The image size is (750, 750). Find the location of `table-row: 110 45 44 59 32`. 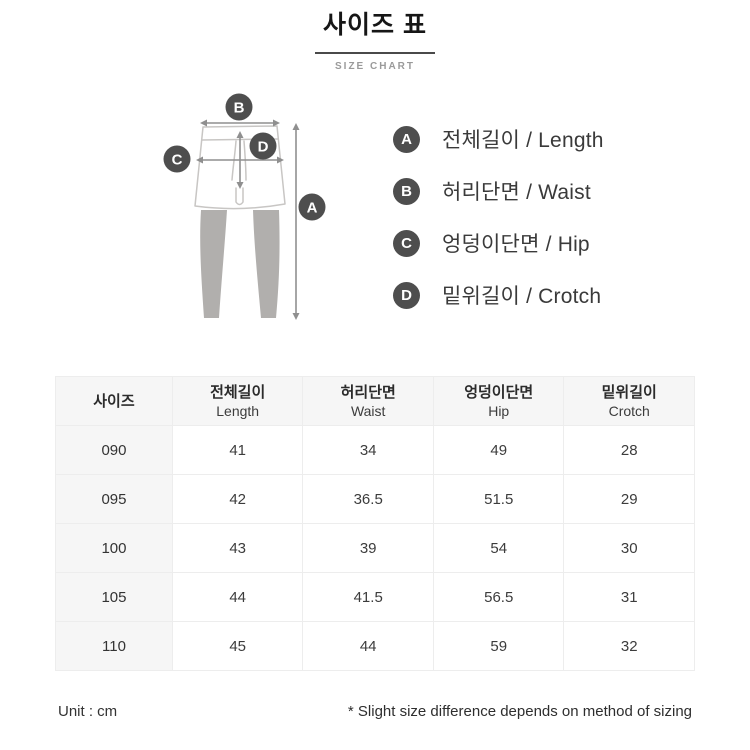

table-row: 110 45 44 59 32 is located at coordinates (375, 646).